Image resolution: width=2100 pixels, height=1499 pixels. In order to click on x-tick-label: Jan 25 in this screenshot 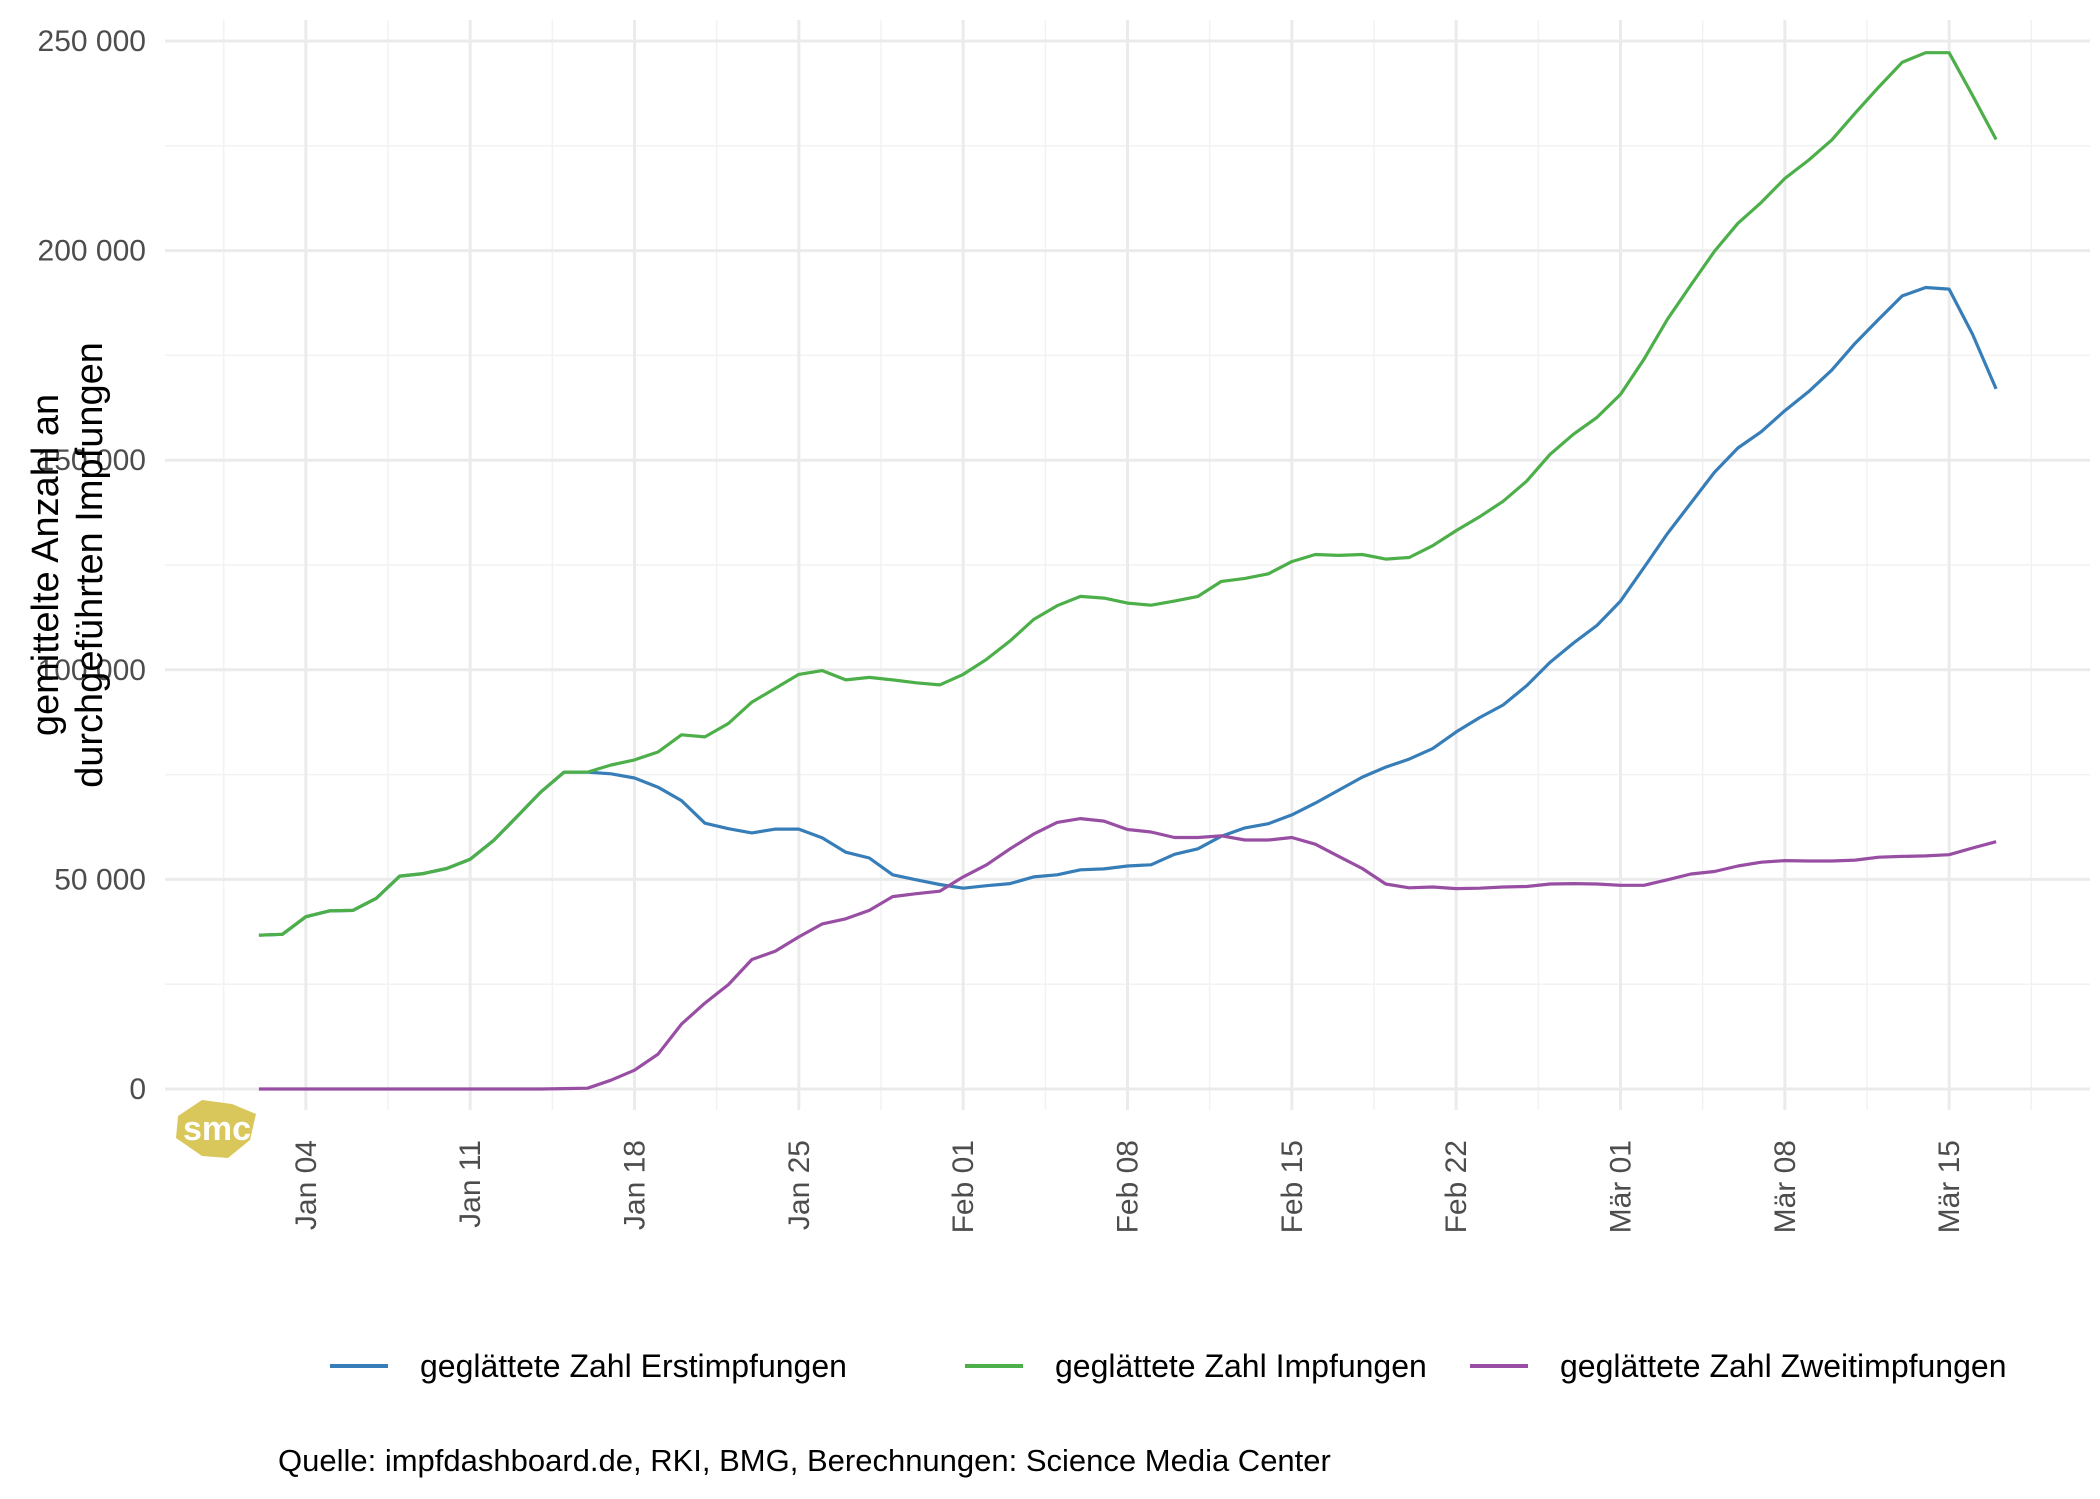, I will do `click(799, 1185)`.